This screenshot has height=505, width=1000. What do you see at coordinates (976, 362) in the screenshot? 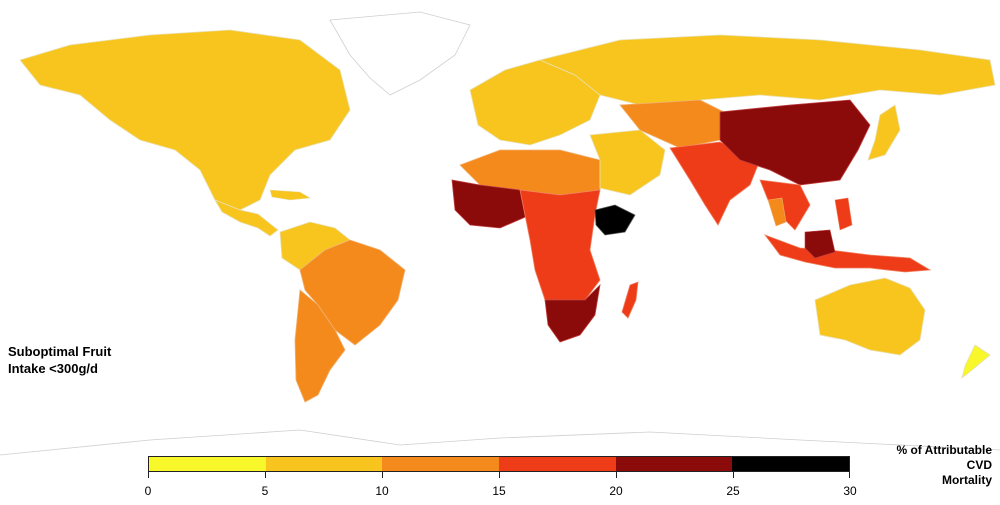
I see `region-new-zealand` at bounding box center [976, 362].